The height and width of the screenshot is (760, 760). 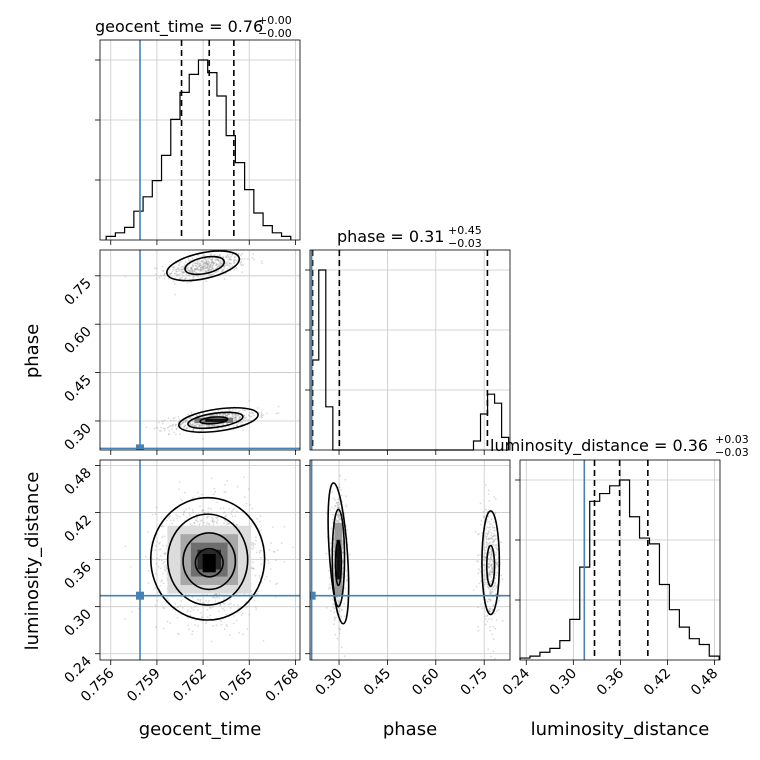 What do you see at coordinates (77, 340) in the screenshot?
I see `y-tick-label: 0.60` at bounding box center [77, 340].